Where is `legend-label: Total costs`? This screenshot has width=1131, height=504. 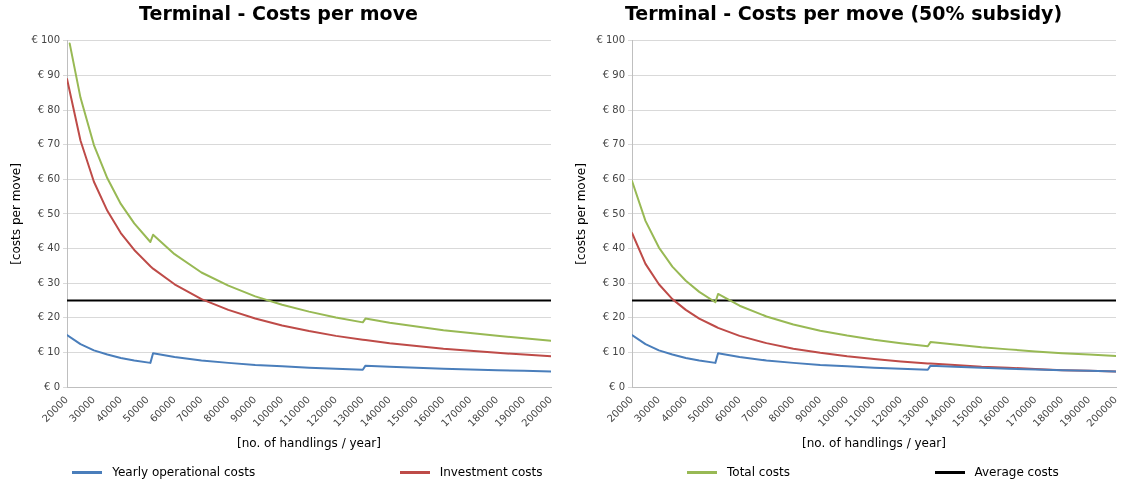
legend-label: Total costs is located at coordinates (759, 472).